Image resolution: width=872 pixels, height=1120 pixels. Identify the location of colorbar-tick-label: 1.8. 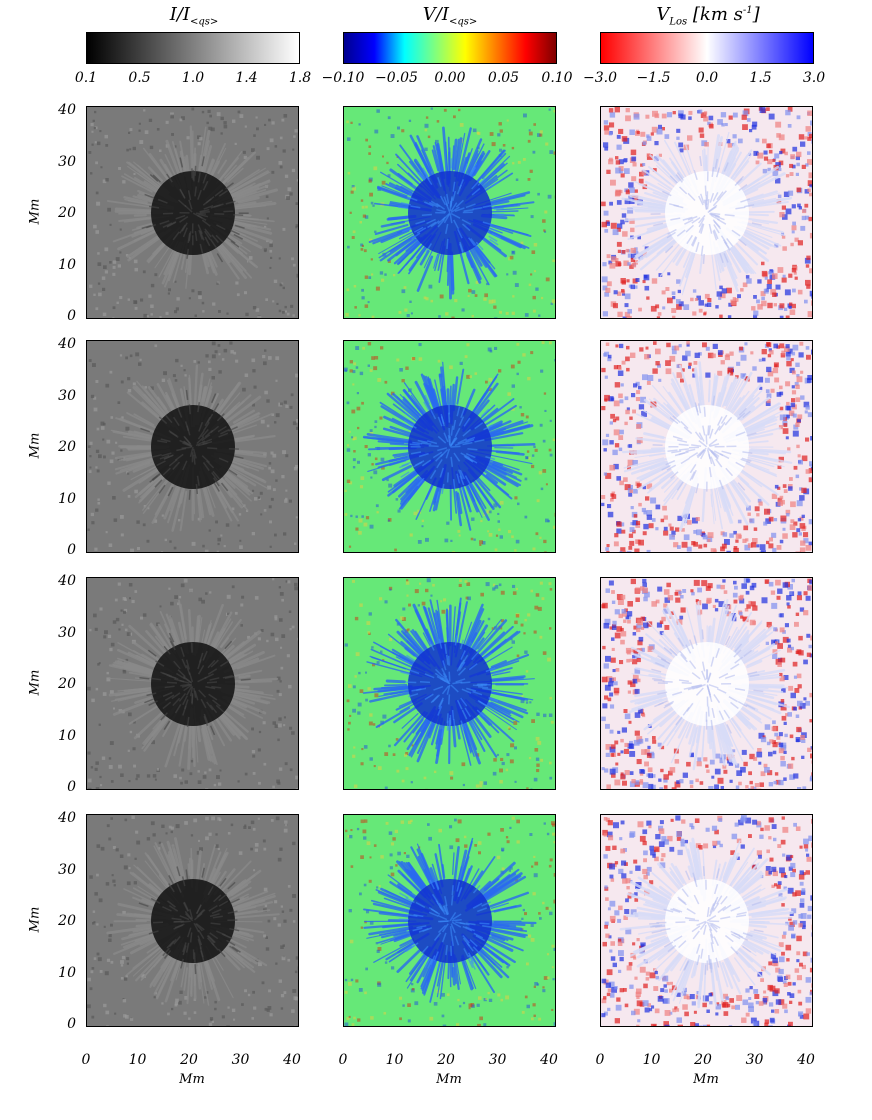
(300, 78).